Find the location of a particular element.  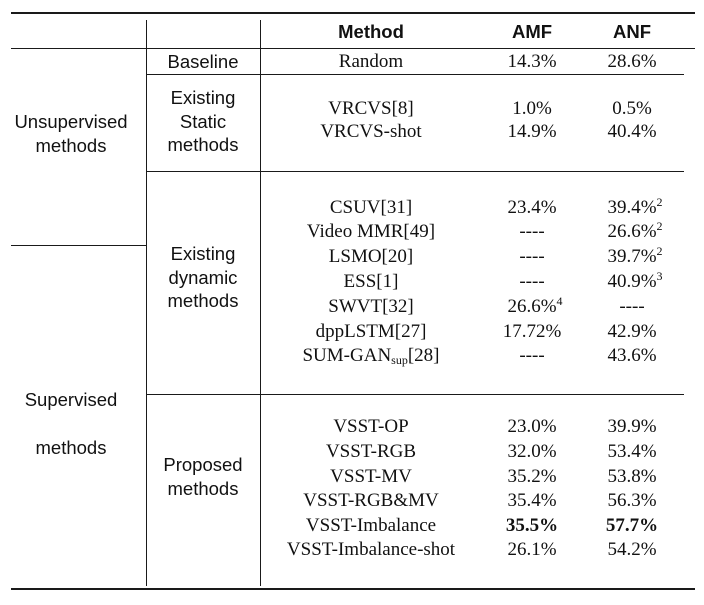

row-random-method: Random is located at coordinates (371, 61).